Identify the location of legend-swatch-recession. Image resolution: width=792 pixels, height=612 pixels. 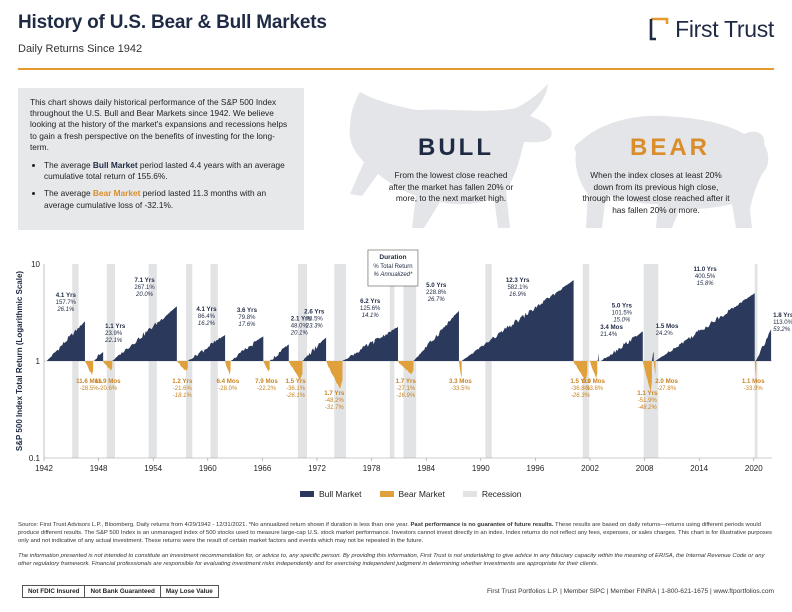
(469, 494).